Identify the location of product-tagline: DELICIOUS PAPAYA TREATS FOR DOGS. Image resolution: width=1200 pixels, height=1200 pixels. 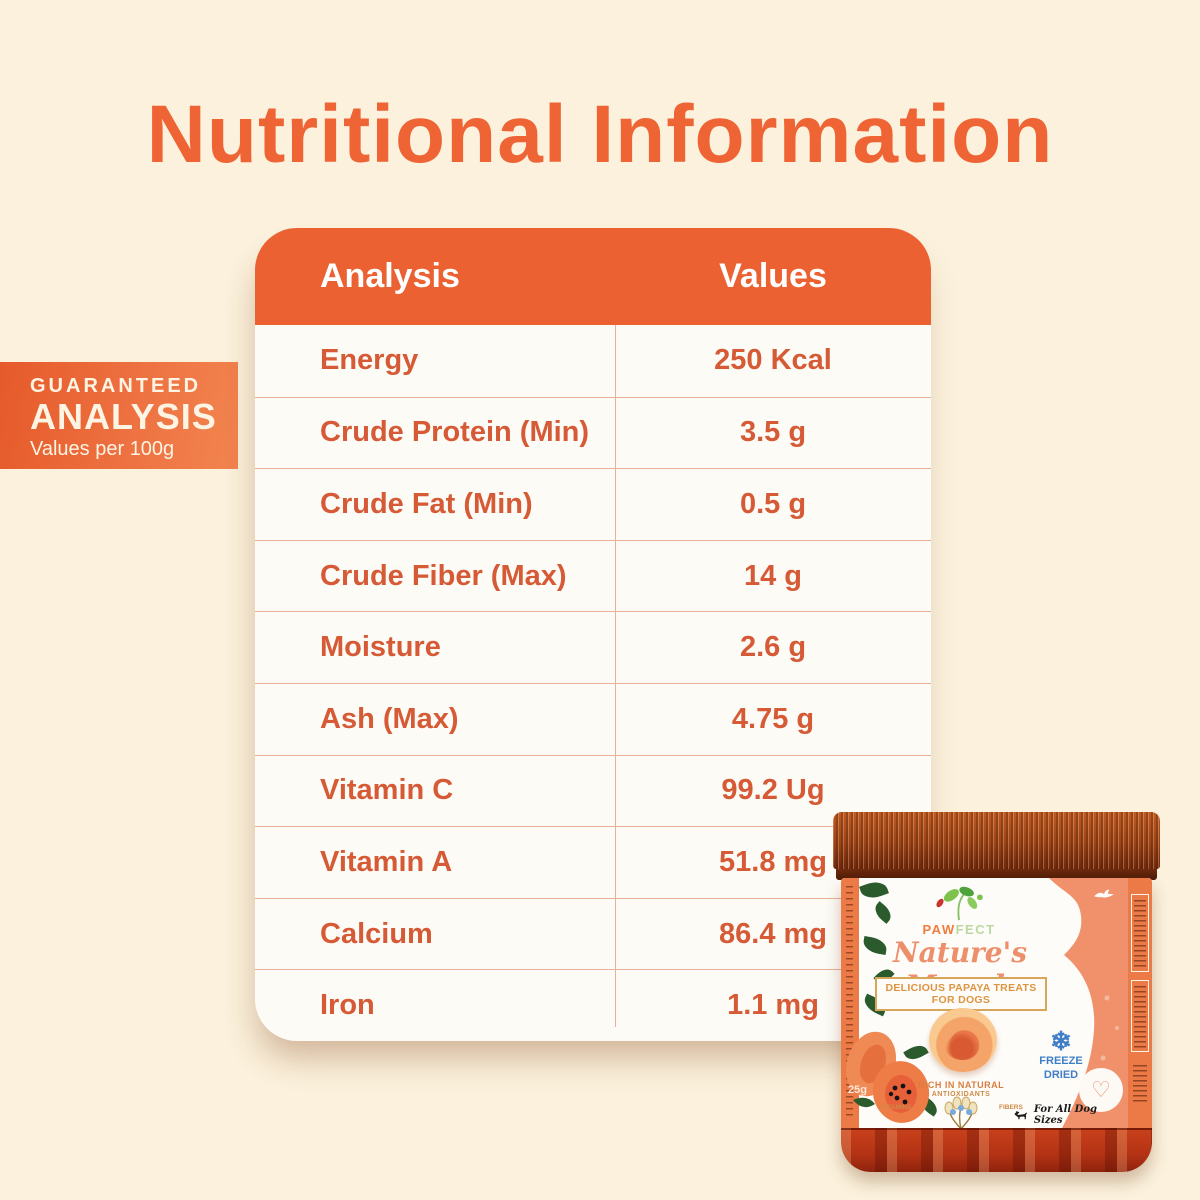
(961, 994).